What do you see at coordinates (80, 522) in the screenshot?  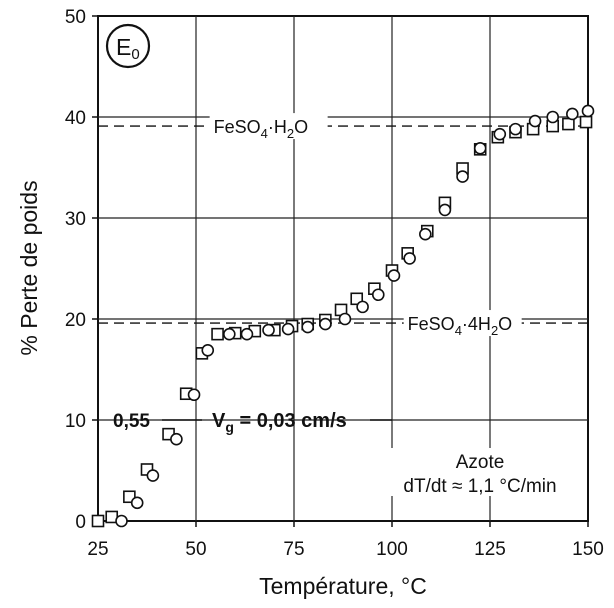 I see `y-tick-label: 0` at bounding box center [80, 522].